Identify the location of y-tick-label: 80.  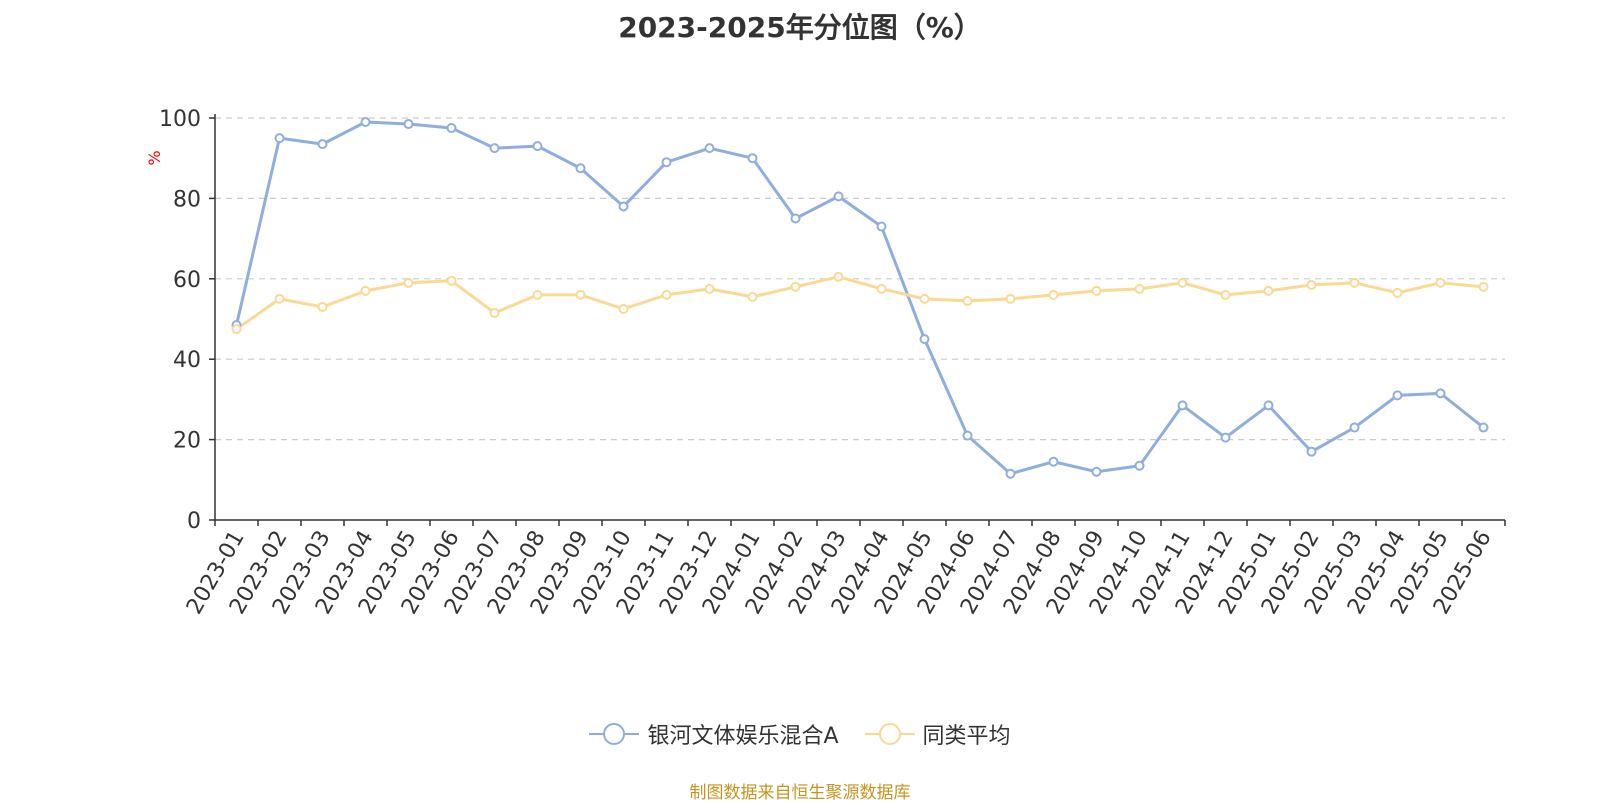
(187, 199).